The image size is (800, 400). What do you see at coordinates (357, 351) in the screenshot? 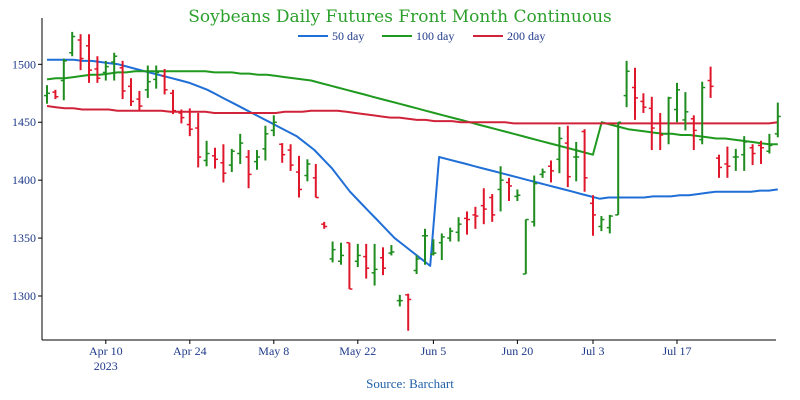
I see `x-tick-label: May 22` at bounding box center [357, 351].